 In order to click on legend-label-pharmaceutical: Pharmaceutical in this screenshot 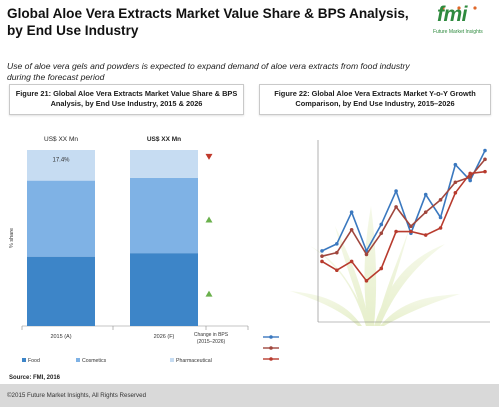, I will do `click(194, 361)`.